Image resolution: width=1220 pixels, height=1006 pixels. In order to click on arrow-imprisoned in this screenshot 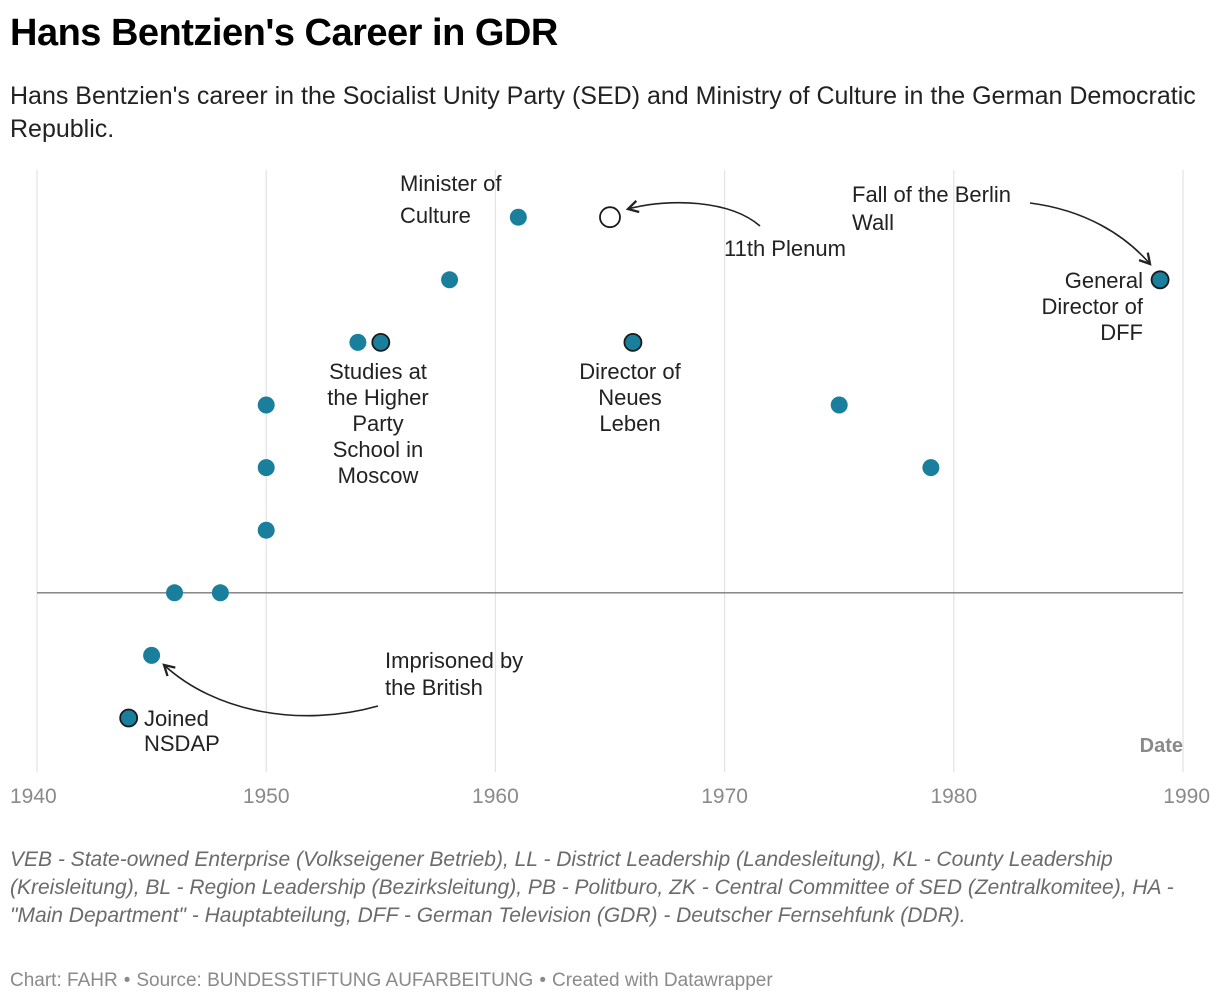, I will do `click(270, 690)`.